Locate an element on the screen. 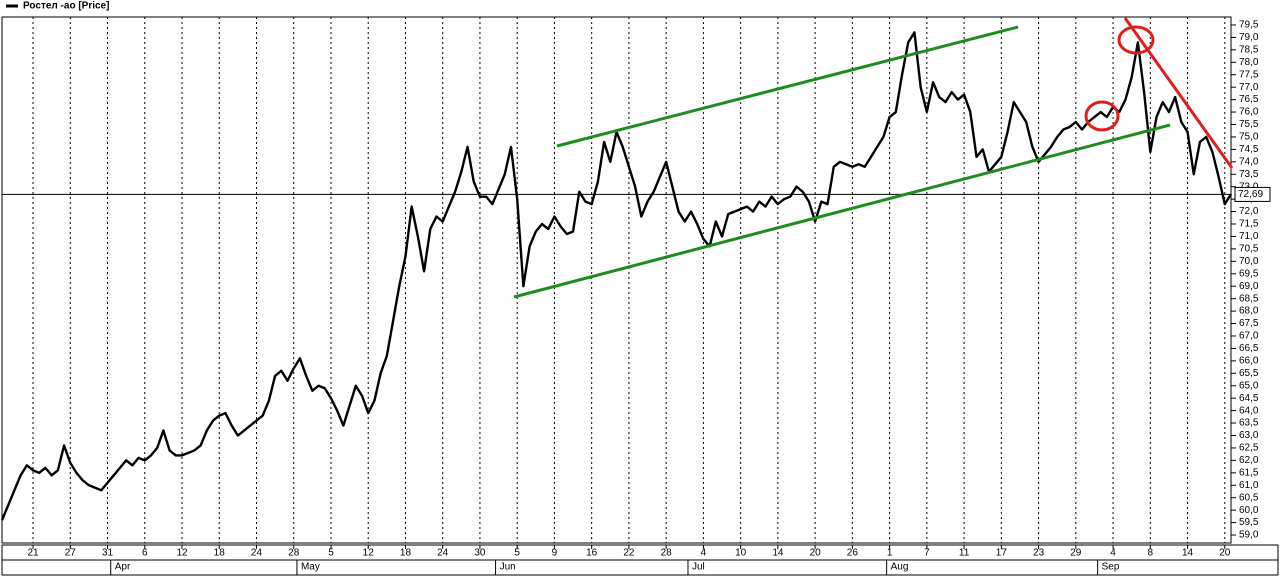 The width and height of the screenshot is (1280, 585). trend-line-upper is located at coordinates (787, 86).